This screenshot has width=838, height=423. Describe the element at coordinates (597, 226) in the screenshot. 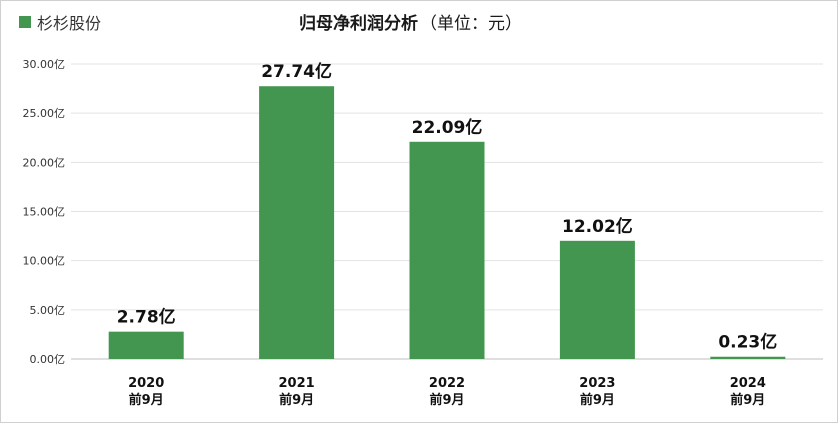

I see `data-label: 12.02亿` at that location.